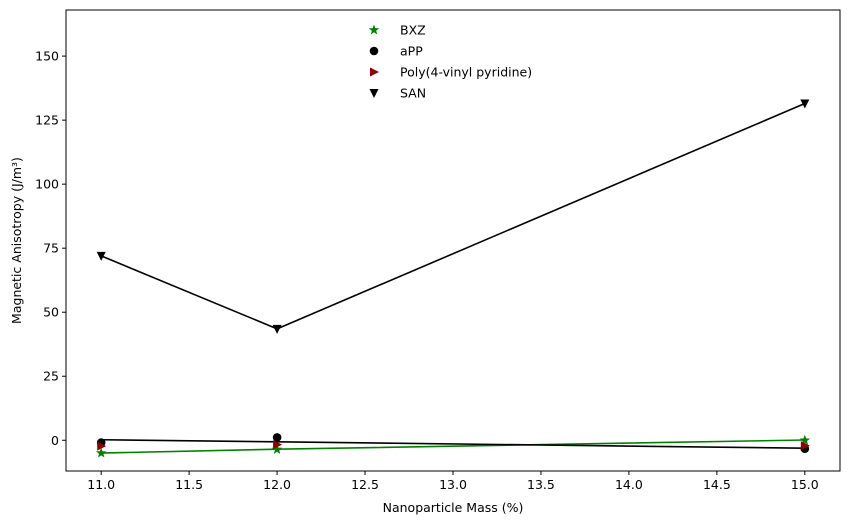  Describe the element at coordinates (450, 62) in the screenshot. I see `legend: BXZ aPP Poly(4-vinyl pyridine) SAN` at that location.